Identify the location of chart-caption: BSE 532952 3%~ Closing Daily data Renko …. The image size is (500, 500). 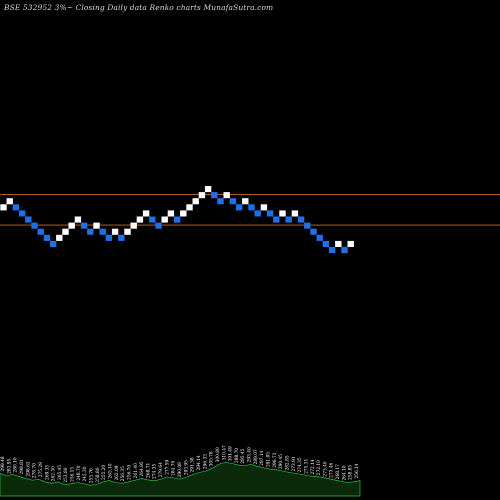
(139, 7).